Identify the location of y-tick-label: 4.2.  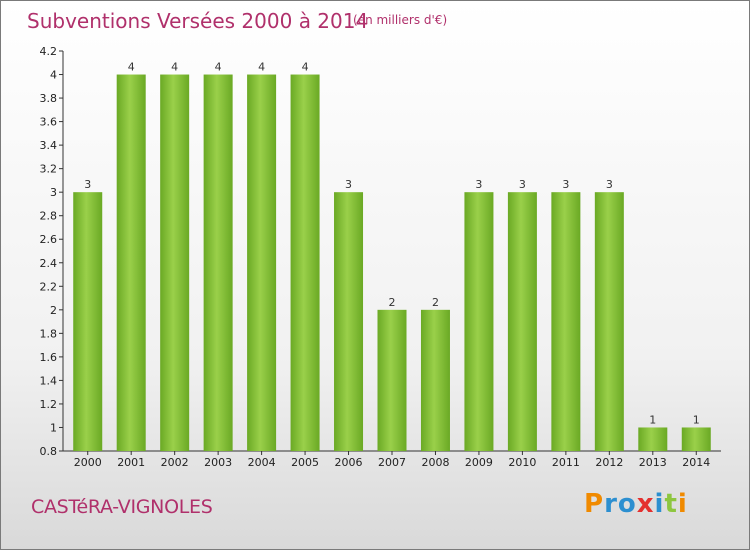
(49, 51).